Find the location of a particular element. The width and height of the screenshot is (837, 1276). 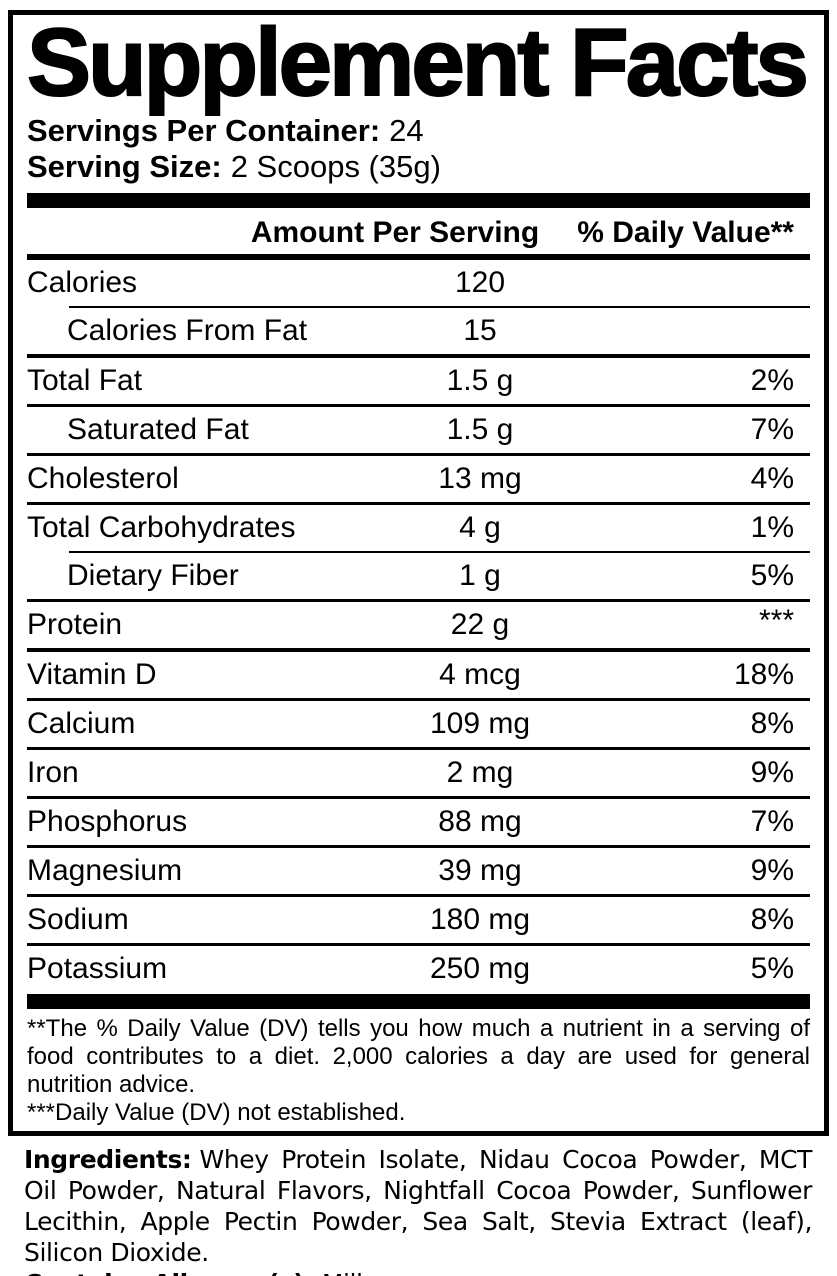

nutrient-daily-value: 1% is located at coordinates (772, 527).